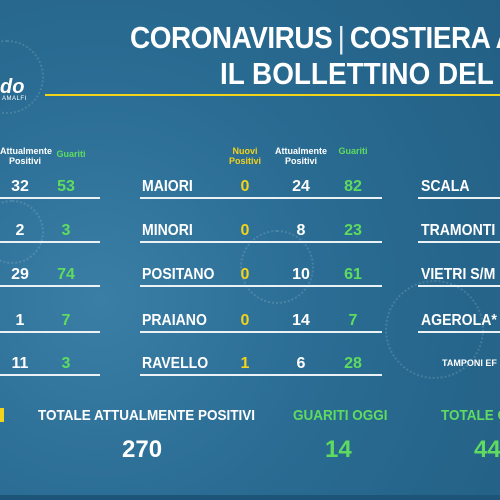 Image resolution: width=500 pixels, height=500 pixels. What do you see at coordinates (458, 274) in the screenshot?
I see `town-vietri: VIETRI S/M` at bounding box center [458, 274].